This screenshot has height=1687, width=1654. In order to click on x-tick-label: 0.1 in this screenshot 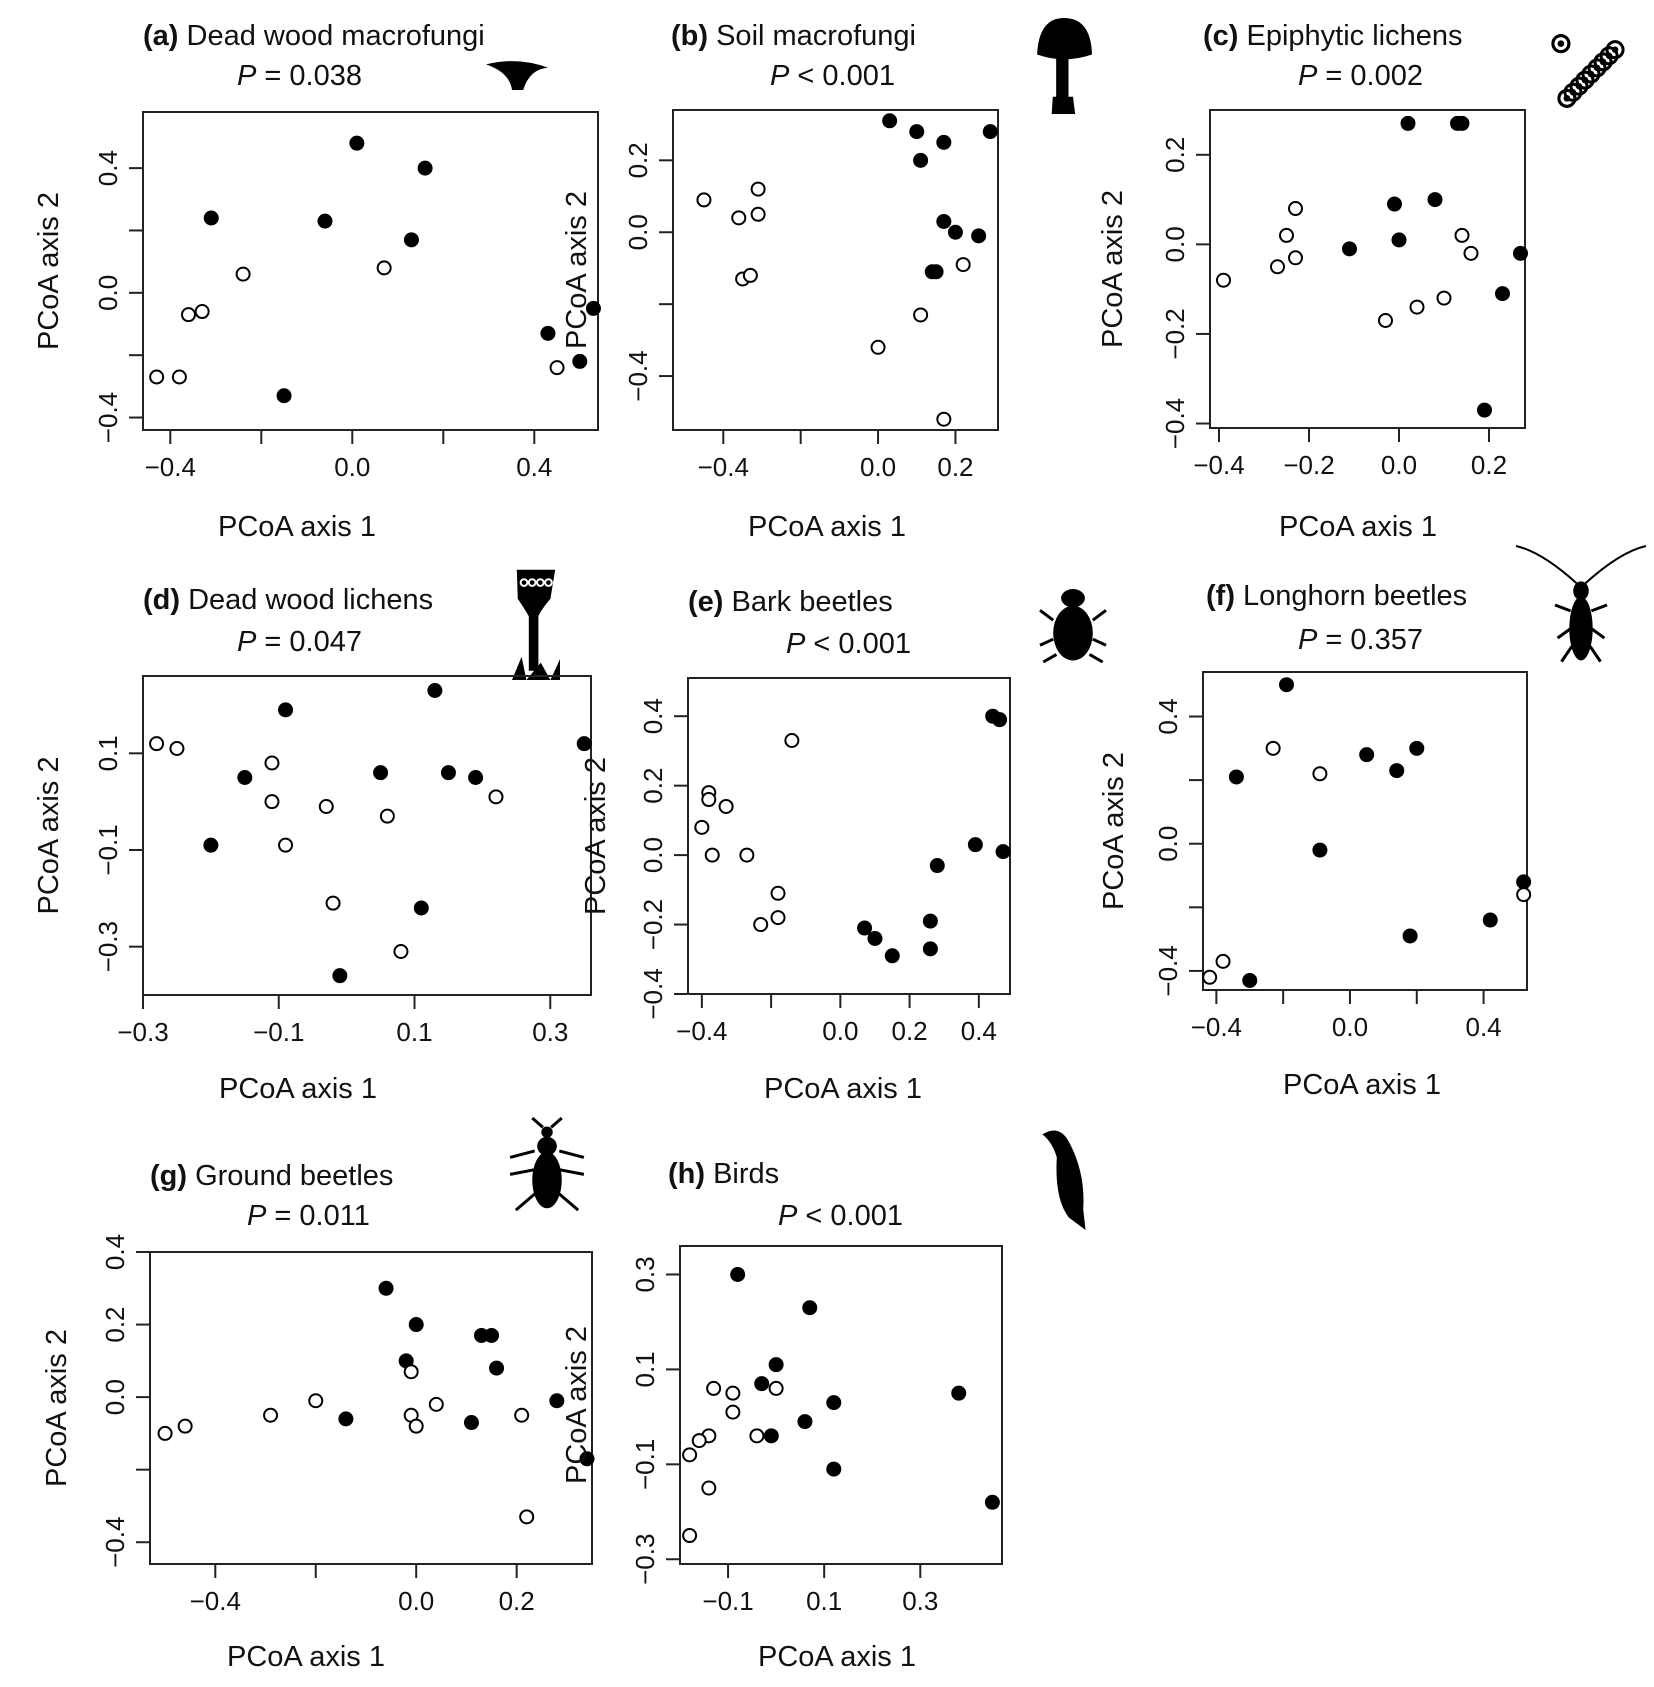, I will do `click(824, 1601)`.